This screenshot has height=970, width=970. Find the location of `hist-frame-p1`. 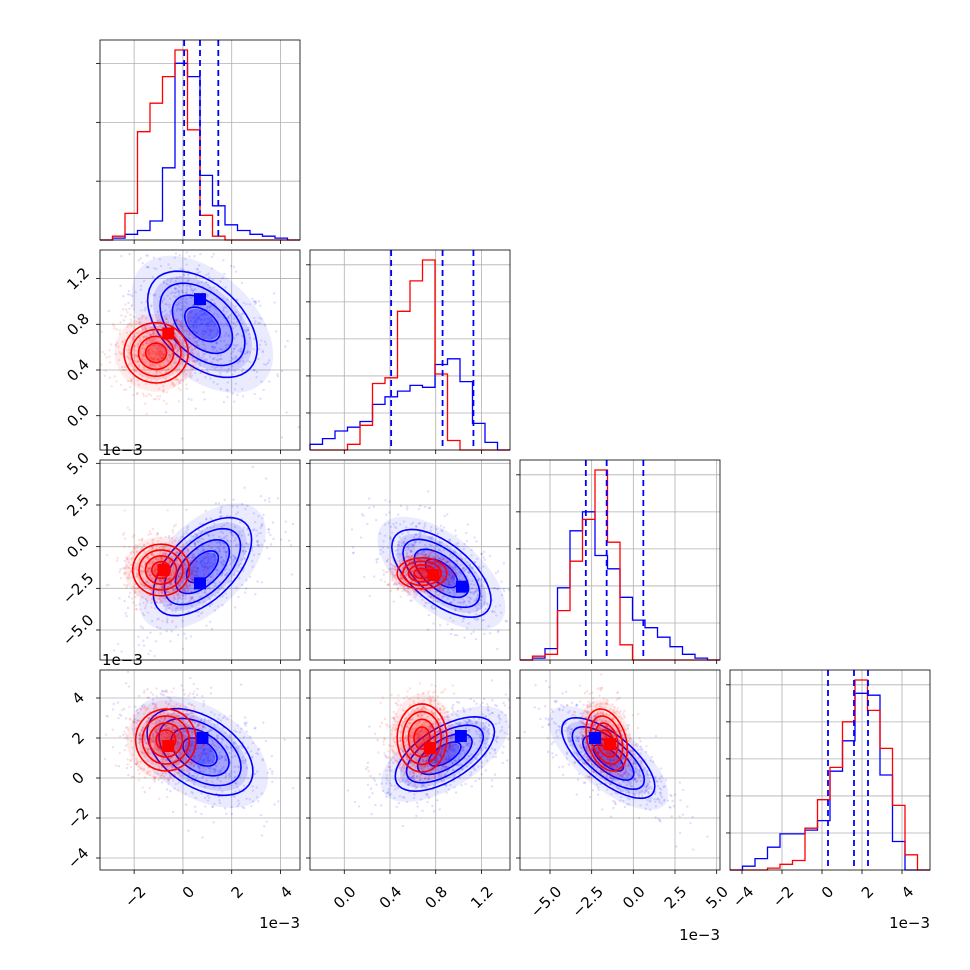

hist-frame-p1 is located at coordinates (410, 350).